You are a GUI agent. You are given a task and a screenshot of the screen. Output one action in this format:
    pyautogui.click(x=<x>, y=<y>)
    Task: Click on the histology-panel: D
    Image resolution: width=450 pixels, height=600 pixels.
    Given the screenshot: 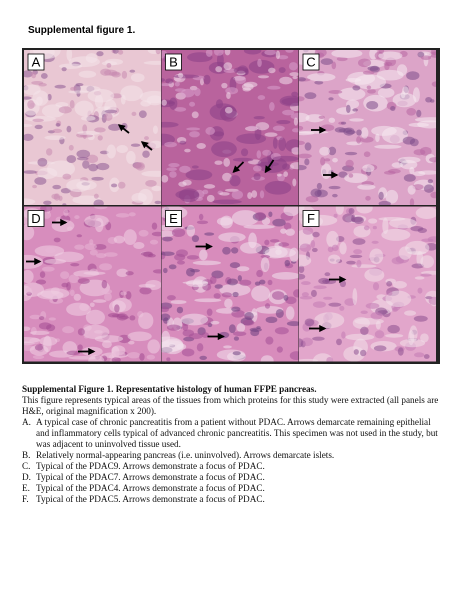 What is the action you would take?
    pyautogui.click(x=92, y=284)
    